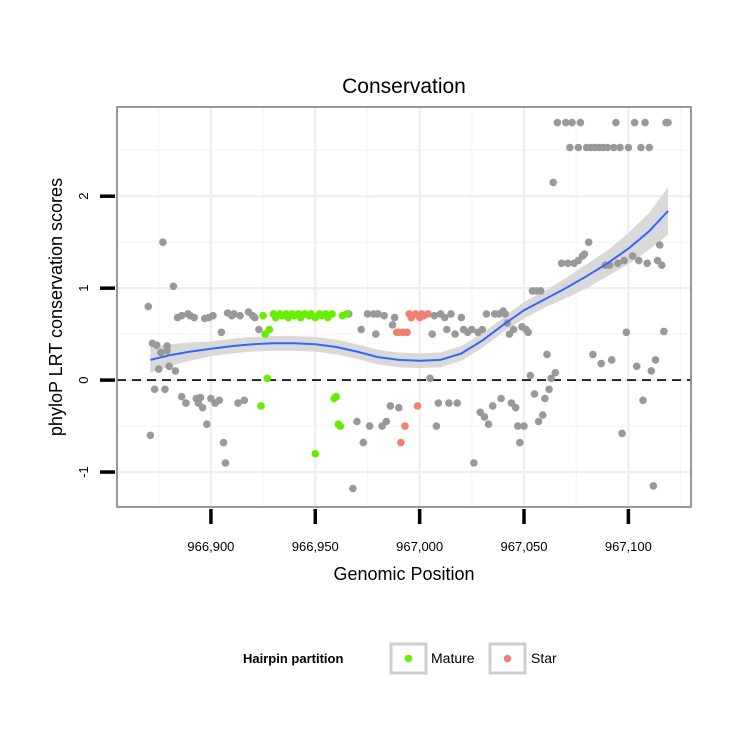 This screenshot has width=750, height=755. What do you see at coordinates (628, 546) in the screenshot?
I see `x-tick-label: 967,100` at bounding box center [628, 546].